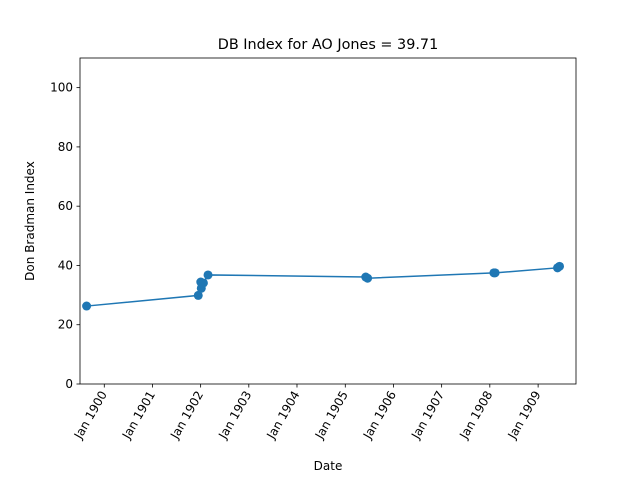  I want to click on y-tick-label: 20, so click(65, 325).